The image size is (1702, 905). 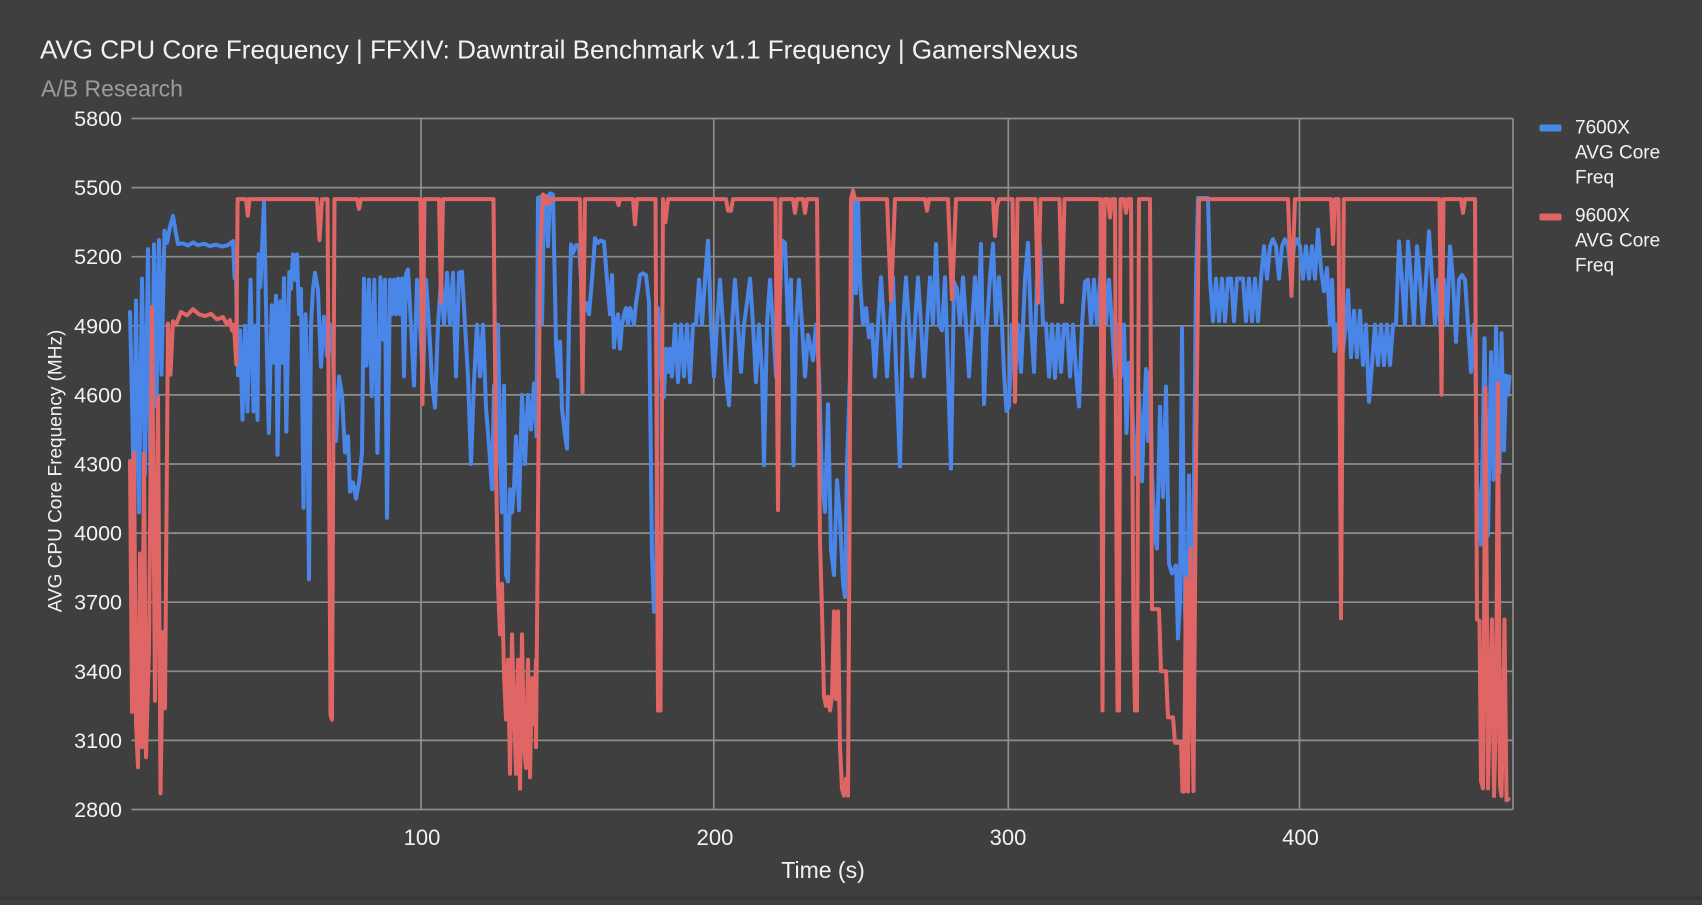 I want to click on svg-text: Time (s), so click(x=822, y=870).